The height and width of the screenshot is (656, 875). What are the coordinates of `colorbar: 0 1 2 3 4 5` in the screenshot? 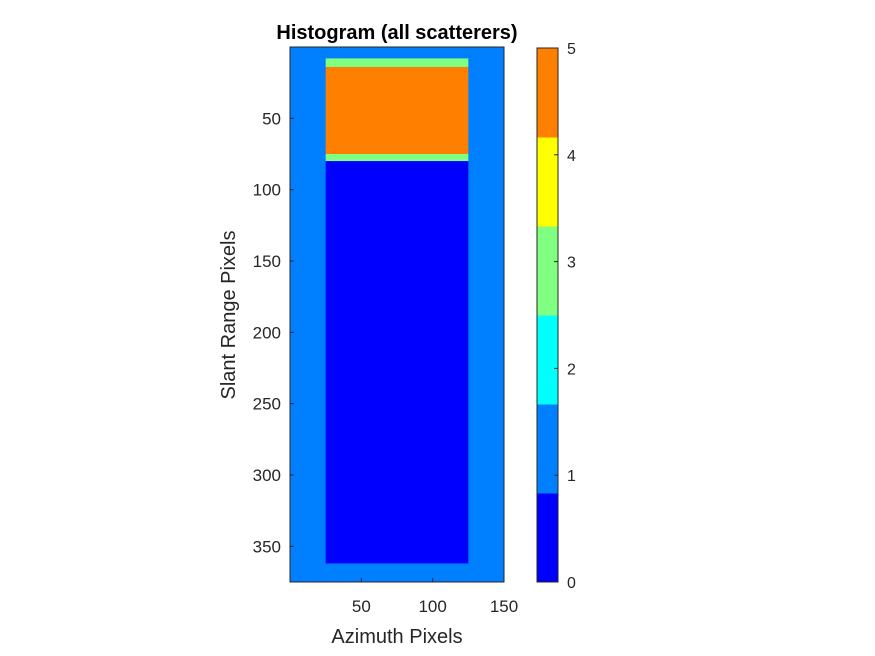 It's located at (556, 316).